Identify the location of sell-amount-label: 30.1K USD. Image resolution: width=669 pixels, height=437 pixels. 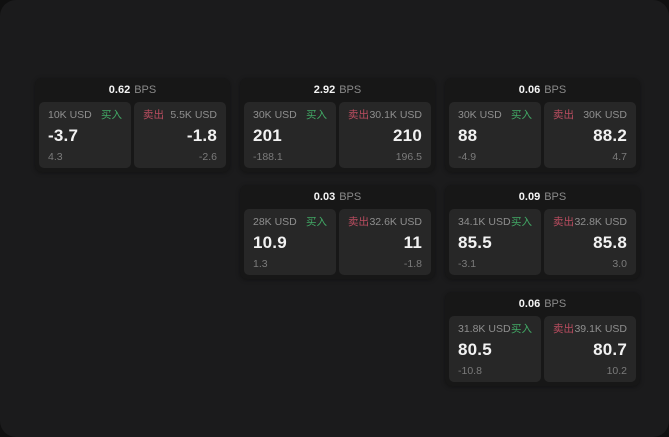
(395, 115).